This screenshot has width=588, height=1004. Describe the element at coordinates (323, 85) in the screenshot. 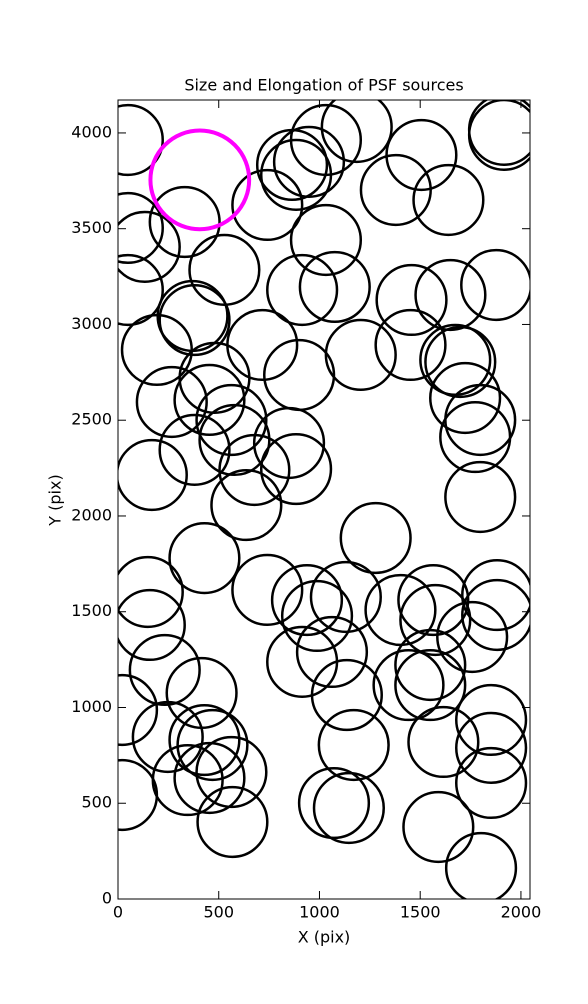

I see `chart-title: Size and Elongation of PSF sources` at that location.